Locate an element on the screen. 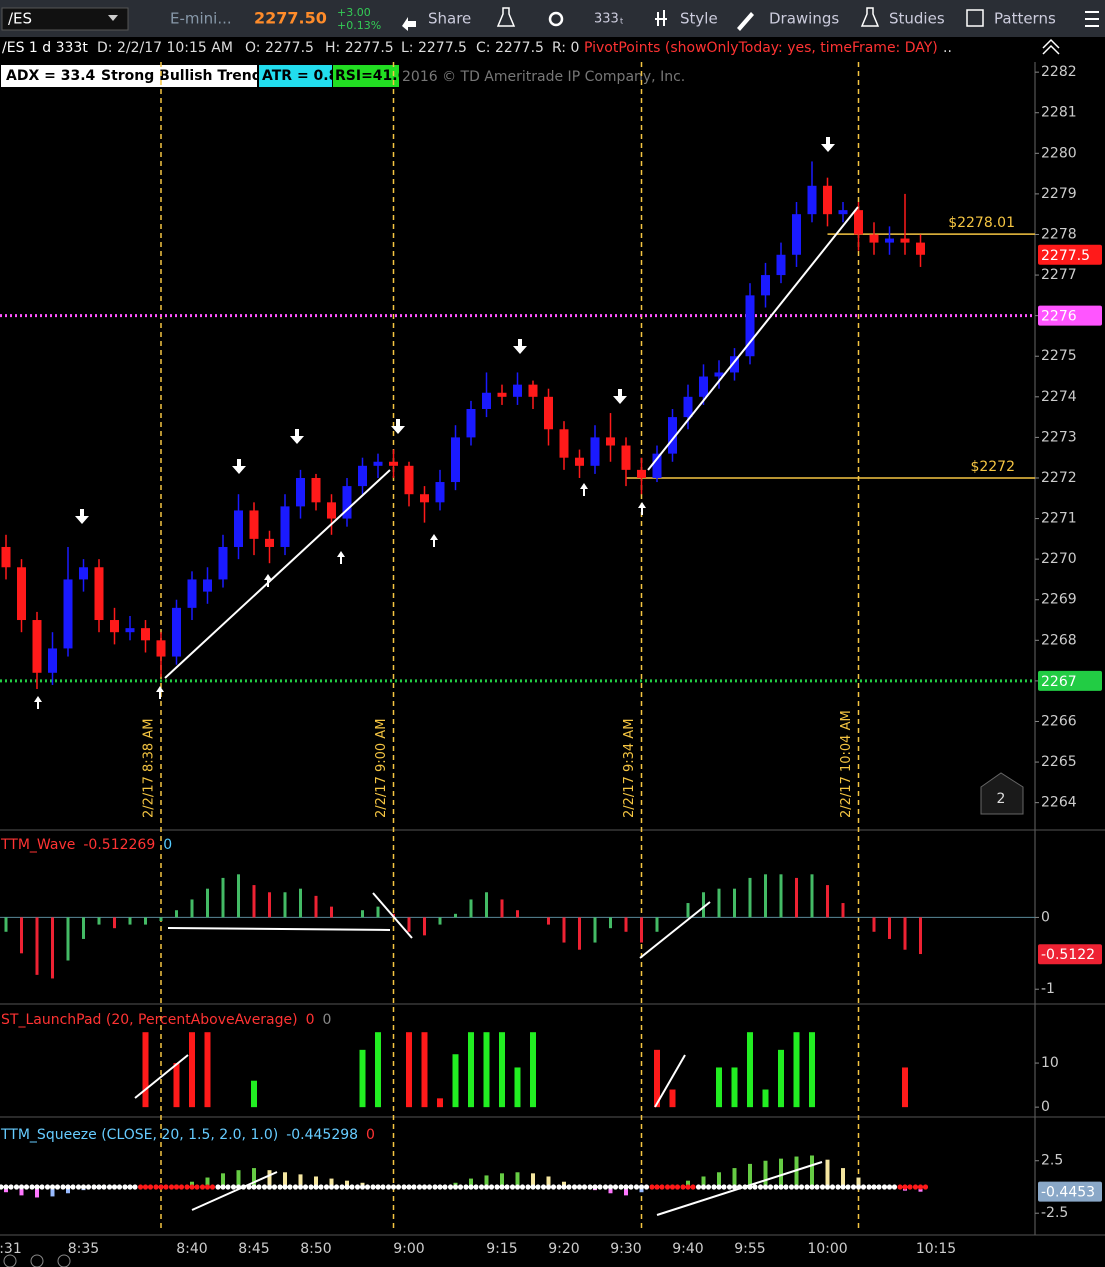 Image resolution: width=1105 pixels, height=1267 pixels. info-range: R: 0 is located at coordinates (565, 48).